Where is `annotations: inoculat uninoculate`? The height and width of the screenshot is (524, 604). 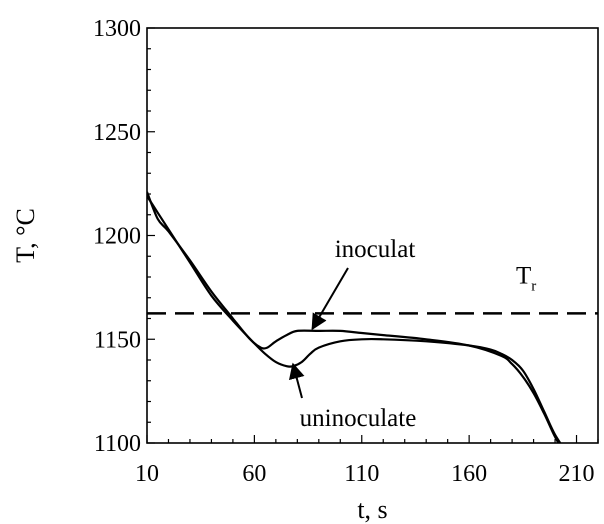 annotations: inoculat uninoculate is located at coordinates (352, 334).